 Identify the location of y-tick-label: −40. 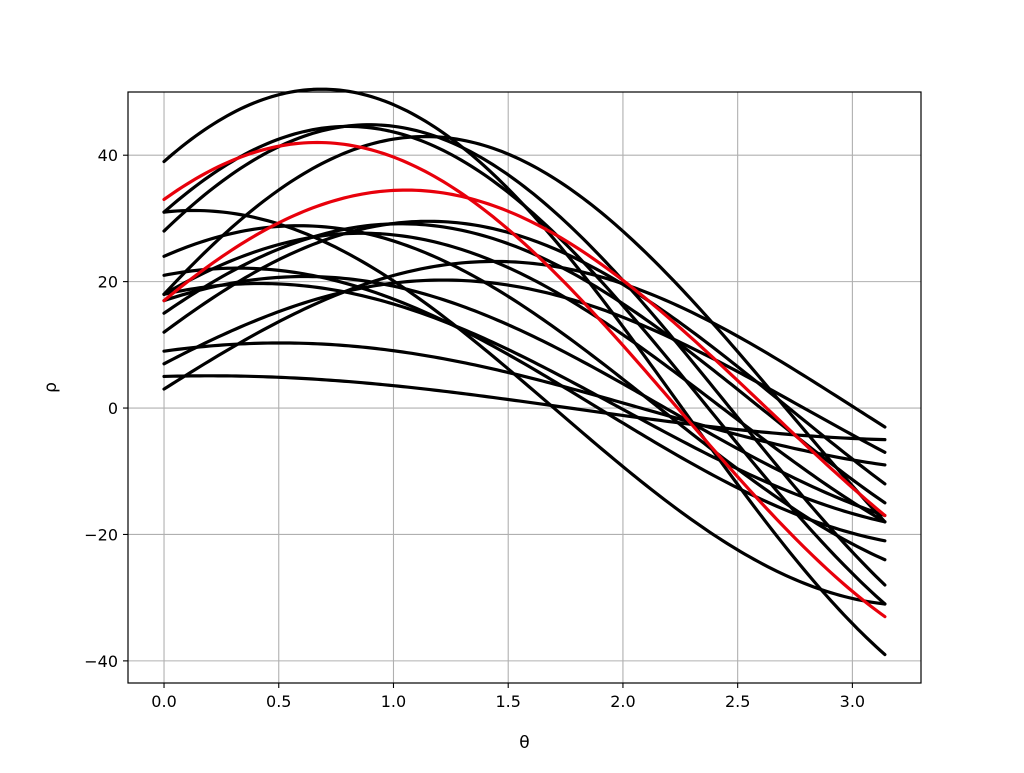
(101, 661).